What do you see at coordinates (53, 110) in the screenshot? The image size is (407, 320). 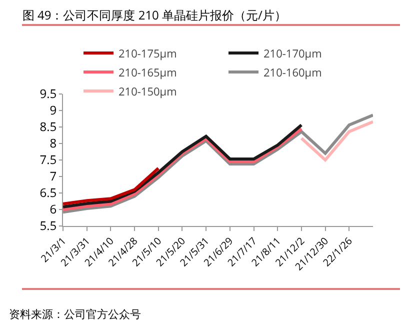 I see `y-tick-label: 9` at bounding box center [53, 110].